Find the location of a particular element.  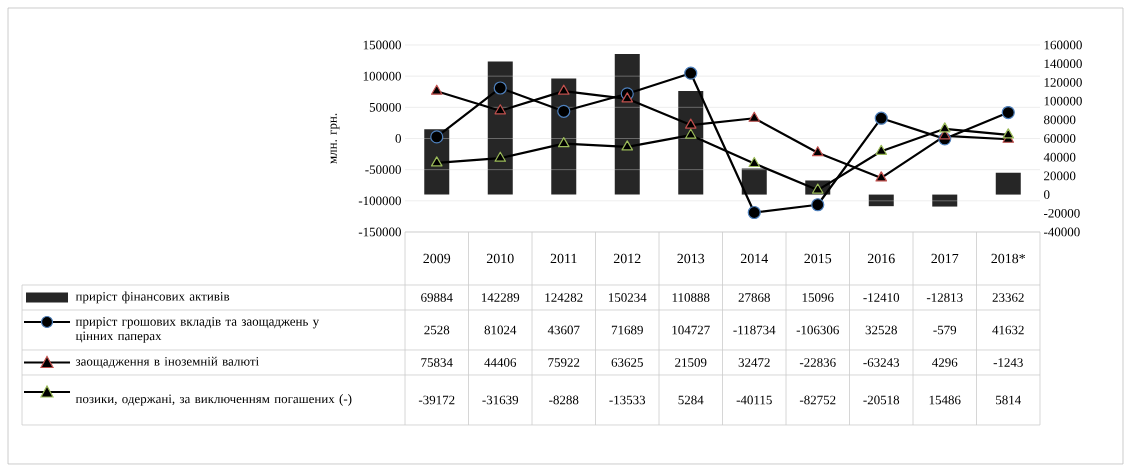

y-tick-label: 100000 is located at coordinates (382, 76).